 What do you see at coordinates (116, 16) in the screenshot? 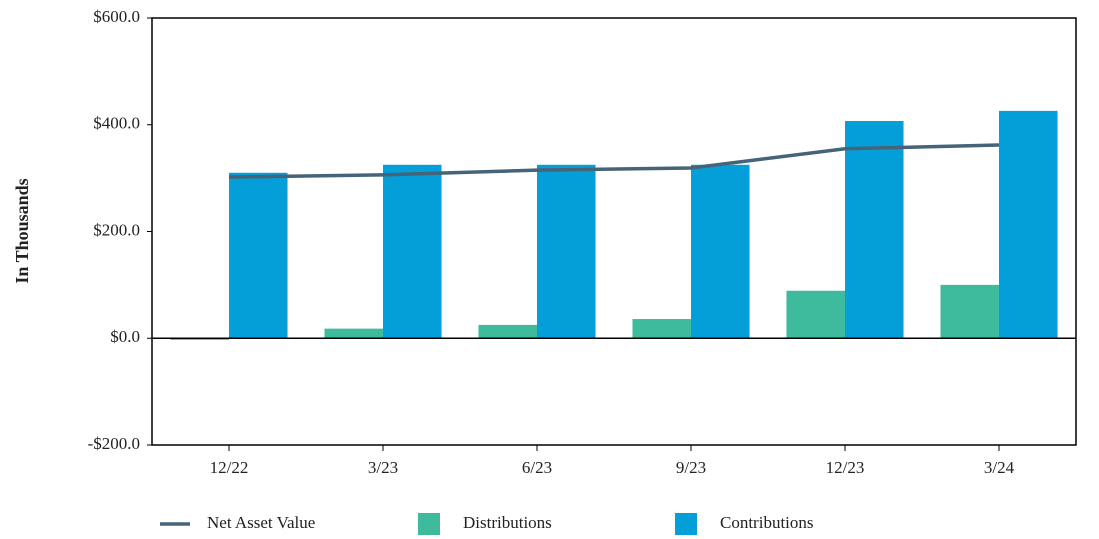
I see `y-tick-label: $600.0` at bounding box center [116, 16].